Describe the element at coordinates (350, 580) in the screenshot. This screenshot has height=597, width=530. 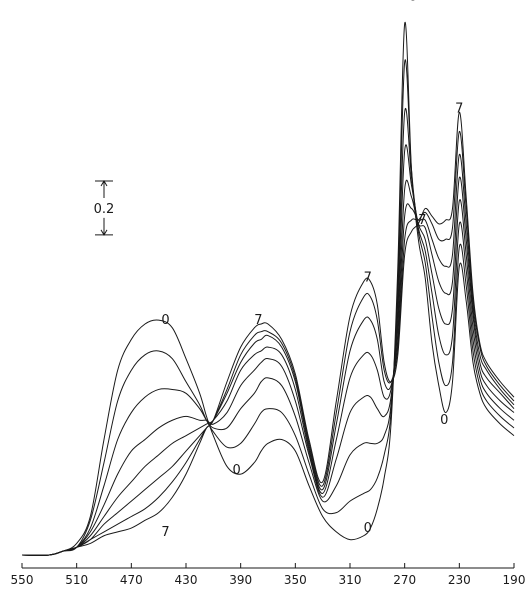
I see `x-tick-label-310: 310` at that location.